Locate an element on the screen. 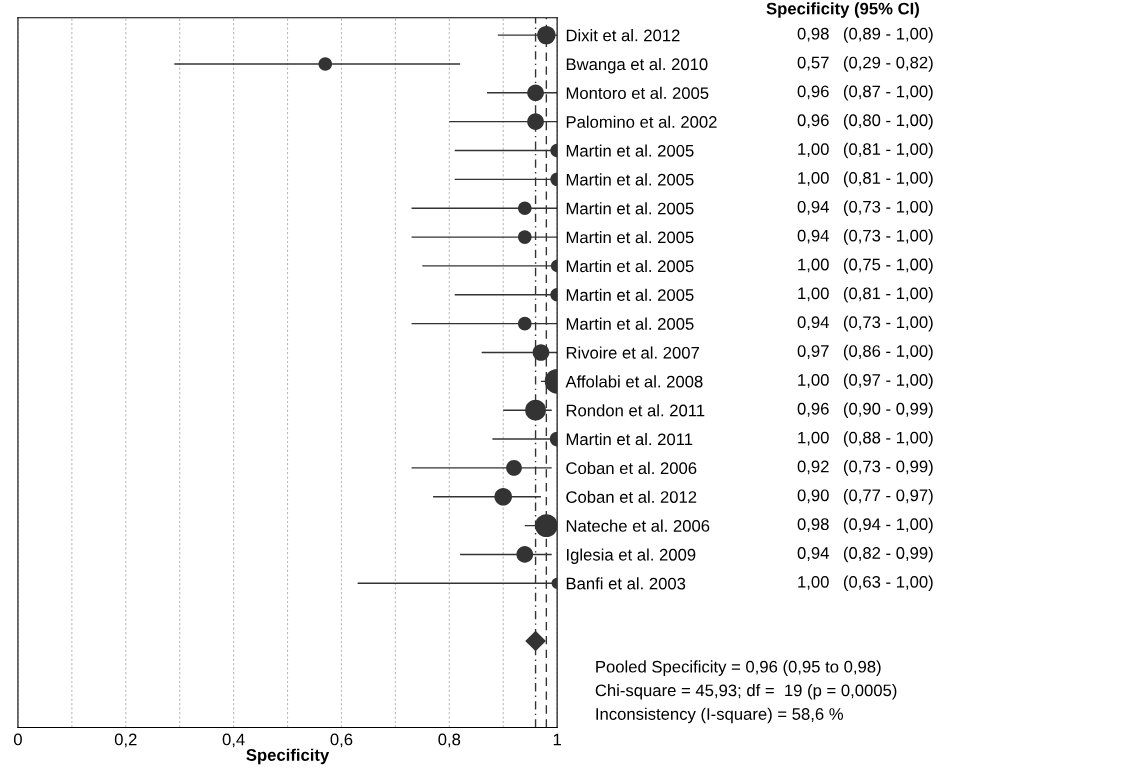 This screenshot has width=1121, height=774. text: Inconsistency (I-square) = 58,6 % is located at coordinates (720, 715).